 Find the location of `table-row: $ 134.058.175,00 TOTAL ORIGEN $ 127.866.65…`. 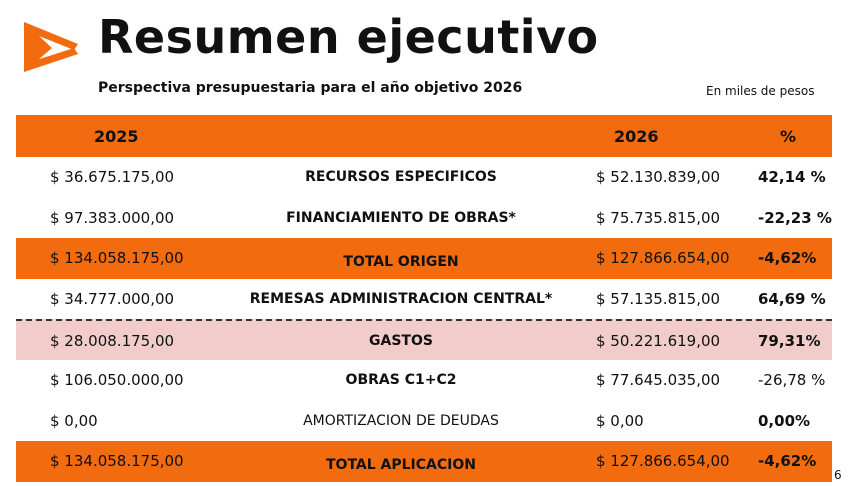

table-row: $ 134.058.175,00 TOTAL ORIGEN $ 127.866.65… is located at coordinates (424, 258).